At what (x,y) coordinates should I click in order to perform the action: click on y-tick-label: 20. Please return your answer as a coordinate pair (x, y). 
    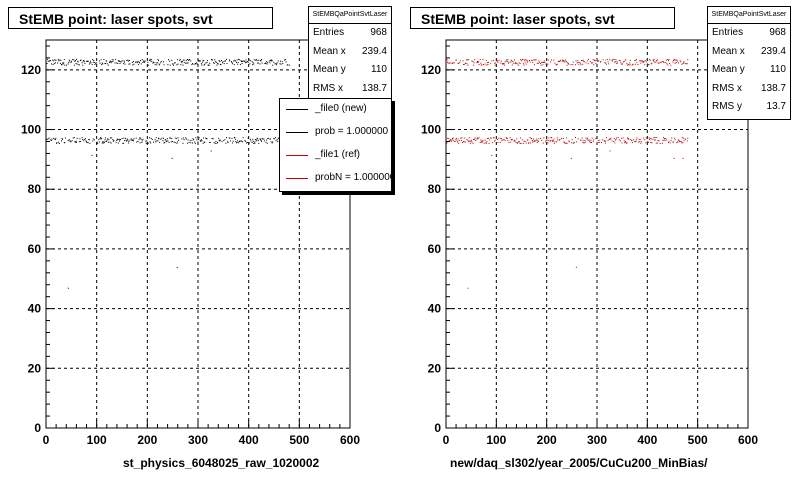
    Looking at the image, I should click on (35, 368).